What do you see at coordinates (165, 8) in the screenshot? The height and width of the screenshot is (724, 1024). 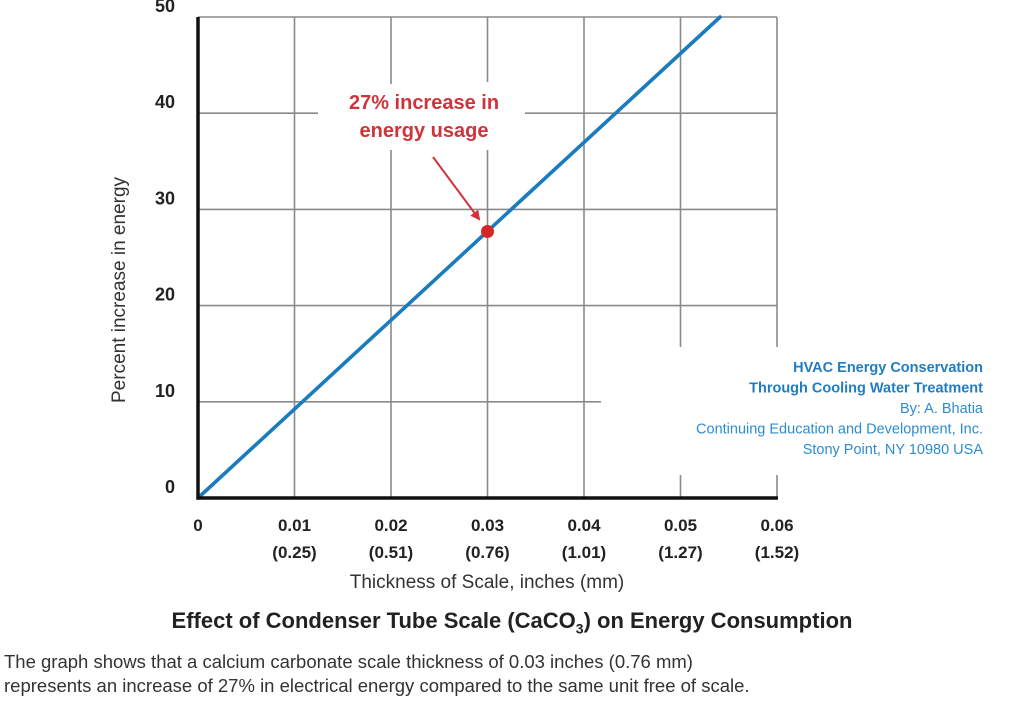 I see `y-tick-label: 50` at bounding box center [165, 8].